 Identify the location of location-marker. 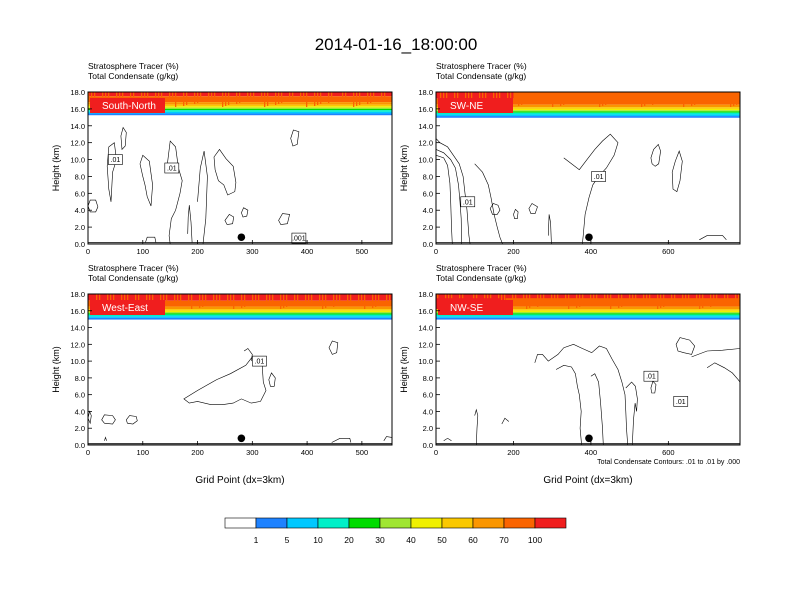
(589, 237).